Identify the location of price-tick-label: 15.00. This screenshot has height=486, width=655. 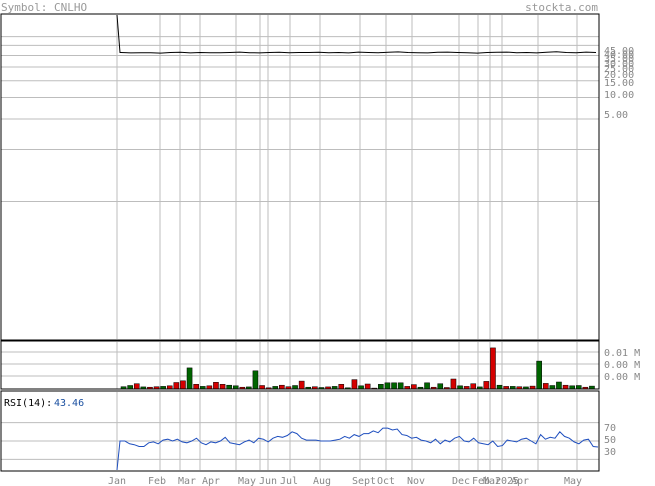
(619, 83).